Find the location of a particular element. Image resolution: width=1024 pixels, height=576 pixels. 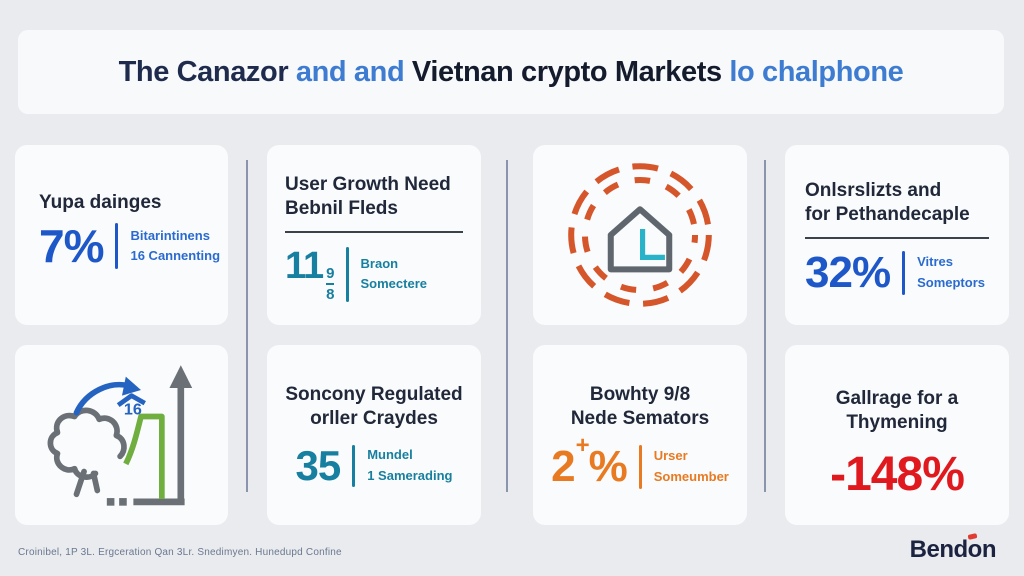

stat-labels: Braon Somectere is located at coordinates (394, 274).